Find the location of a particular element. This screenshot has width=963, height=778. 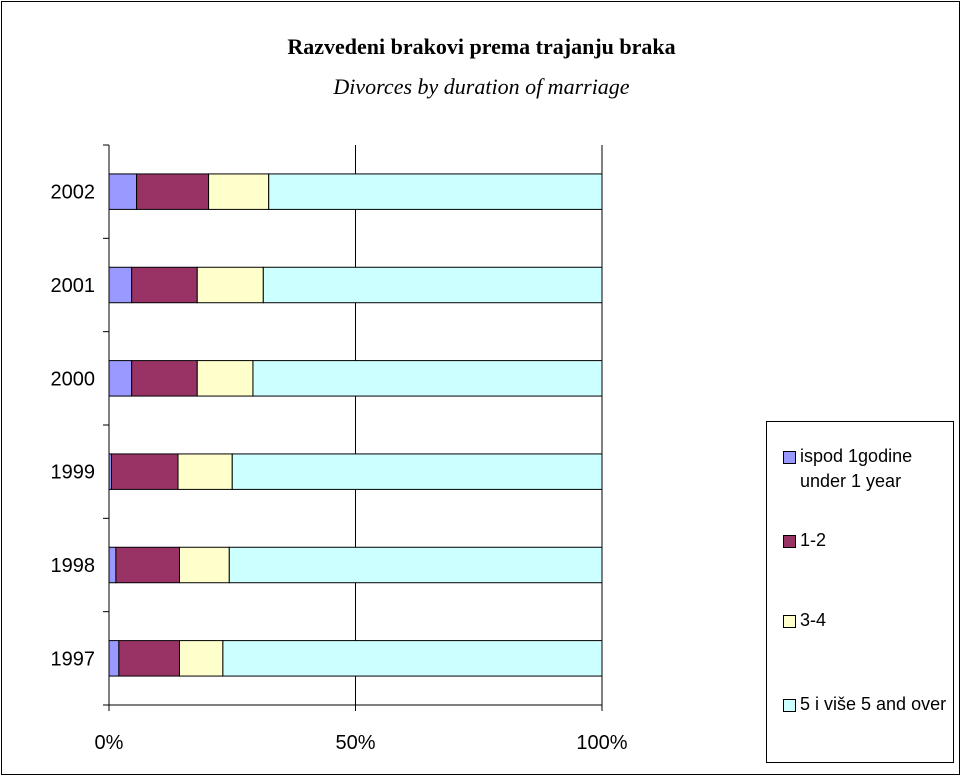

legend-item: 5 i više 5 and over is located at coordinates (866, 704).